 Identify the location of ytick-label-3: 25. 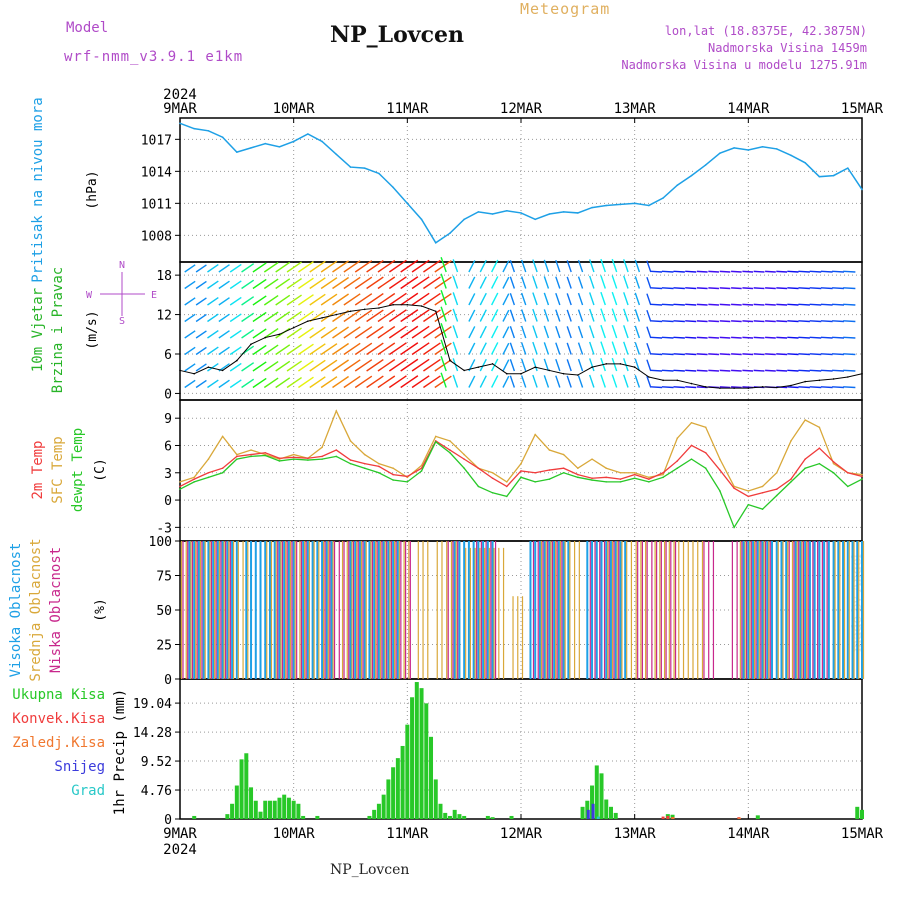
(164, 646).